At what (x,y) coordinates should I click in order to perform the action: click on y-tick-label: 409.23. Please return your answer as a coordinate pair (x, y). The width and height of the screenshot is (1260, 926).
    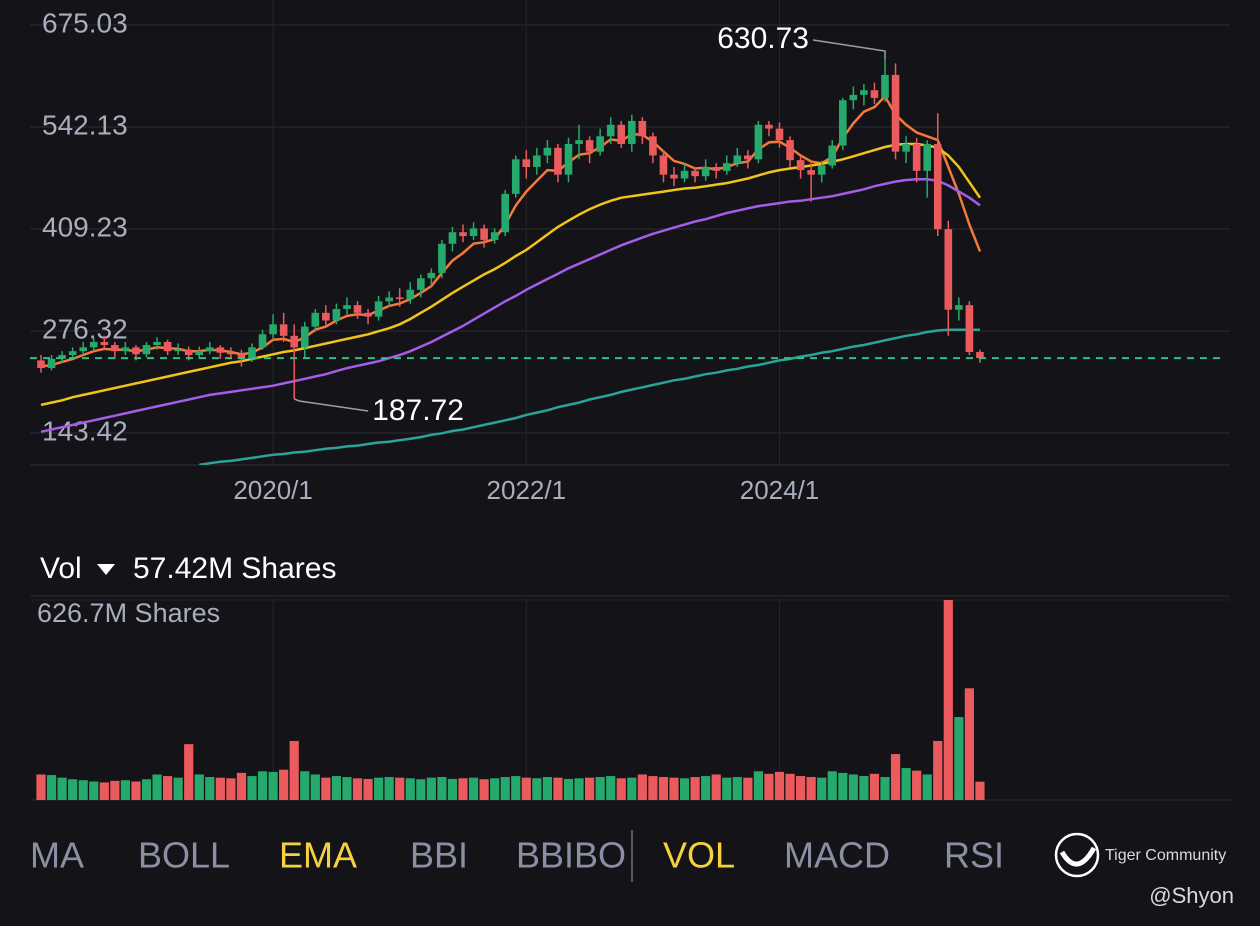
    Looking at the image, I should click on (85, 226).